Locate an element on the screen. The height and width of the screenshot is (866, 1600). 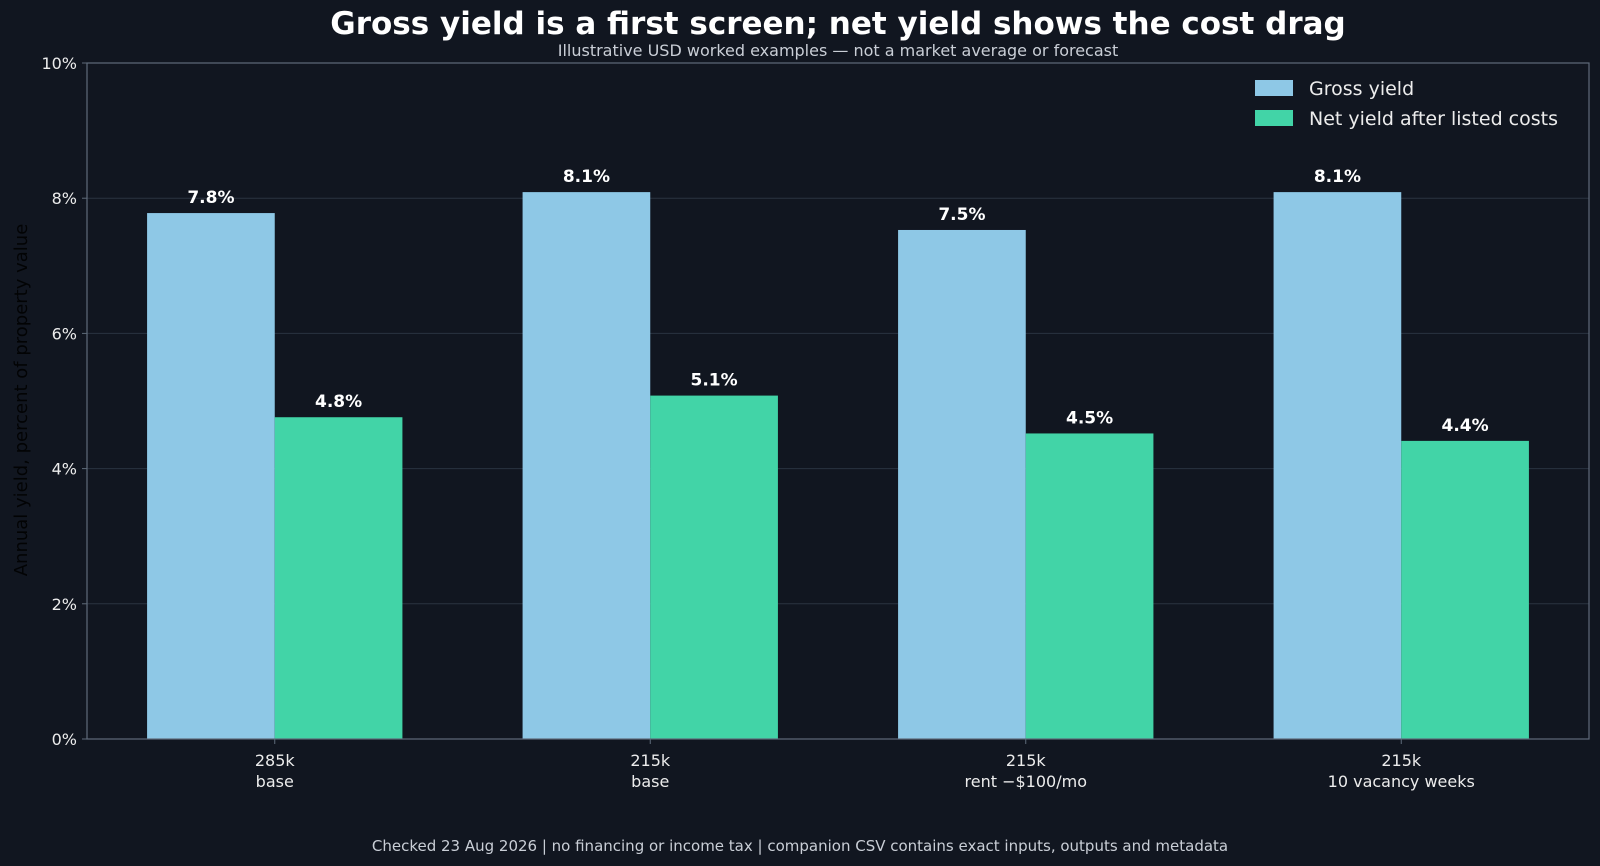
data-label-gross: 7.5% is located at coordinates (961, 215).